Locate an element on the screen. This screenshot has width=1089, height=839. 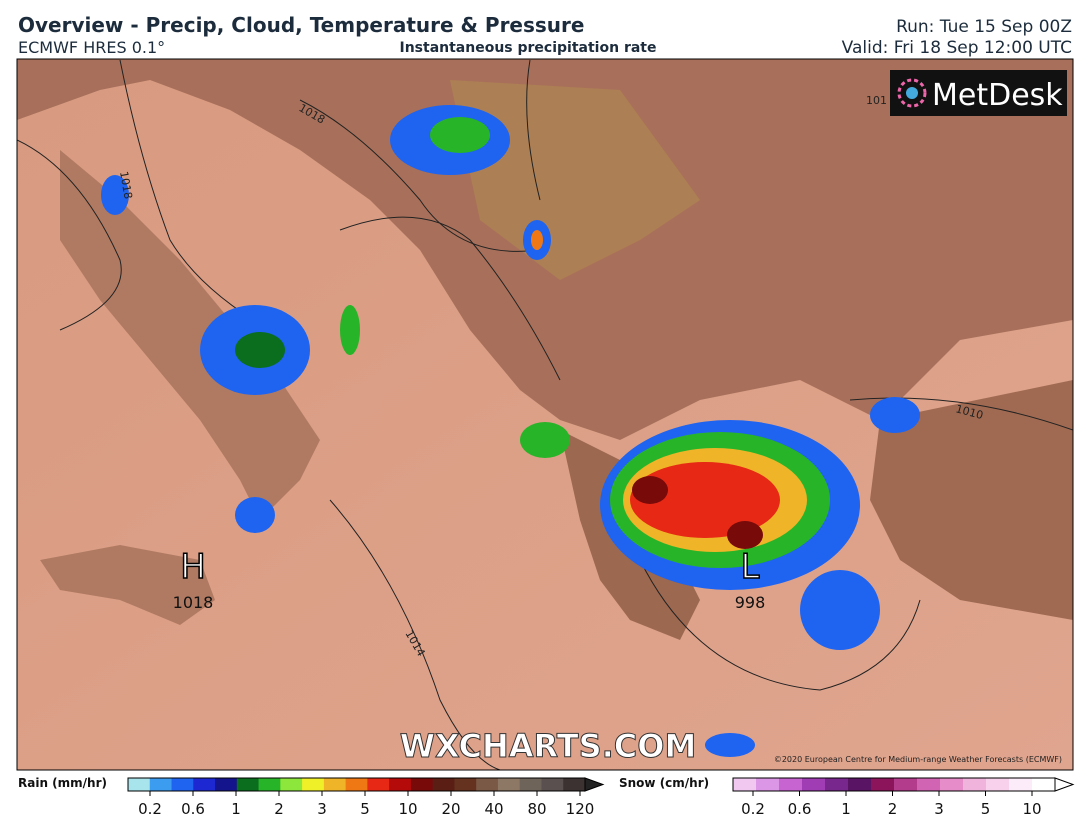
isobar-label: 101 is located at coordinates (876, 100).